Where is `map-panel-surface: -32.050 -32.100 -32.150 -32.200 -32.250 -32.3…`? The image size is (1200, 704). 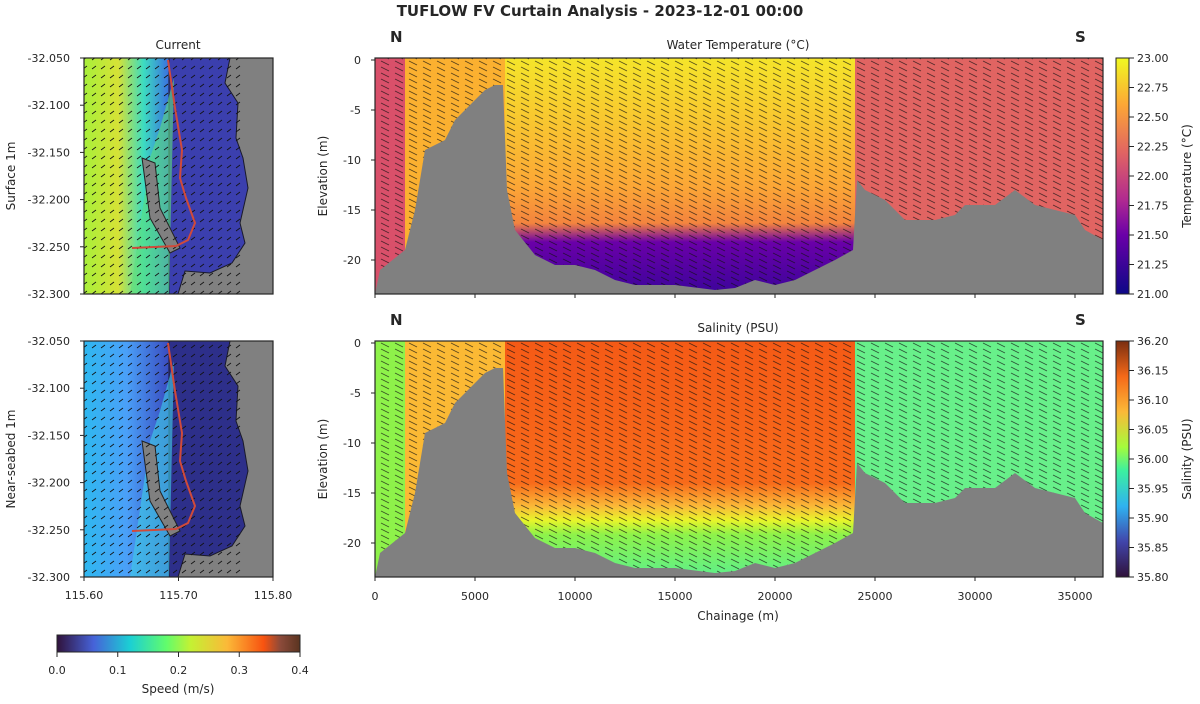
map-panel-surface: -32.050 -32.100 -32.150 -32.200 -32.250 -32.3… is located at coordinates (139, 169).